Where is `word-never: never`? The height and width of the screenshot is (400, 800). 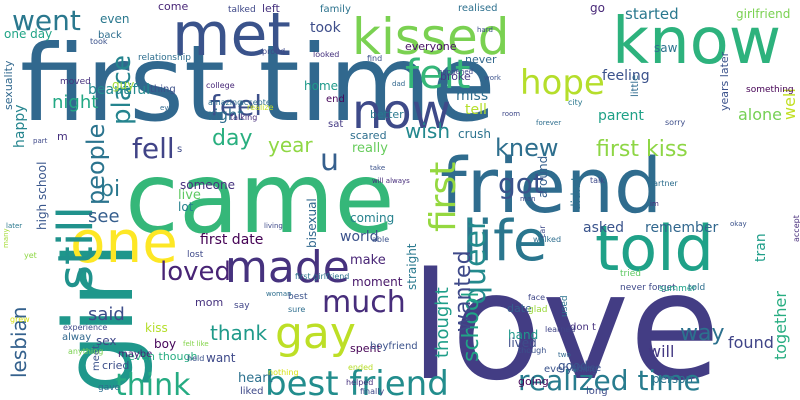 word-never: never is located at coordinates (481, 59).